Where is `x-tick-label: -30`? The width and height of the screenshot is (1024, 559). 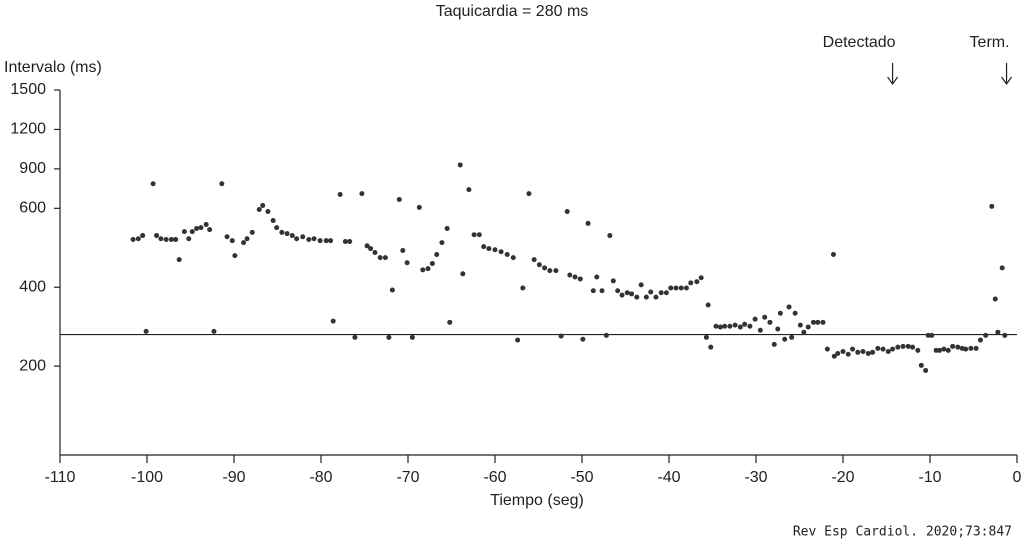
x-tick-label: -30 is located at coordinates (755, 477).